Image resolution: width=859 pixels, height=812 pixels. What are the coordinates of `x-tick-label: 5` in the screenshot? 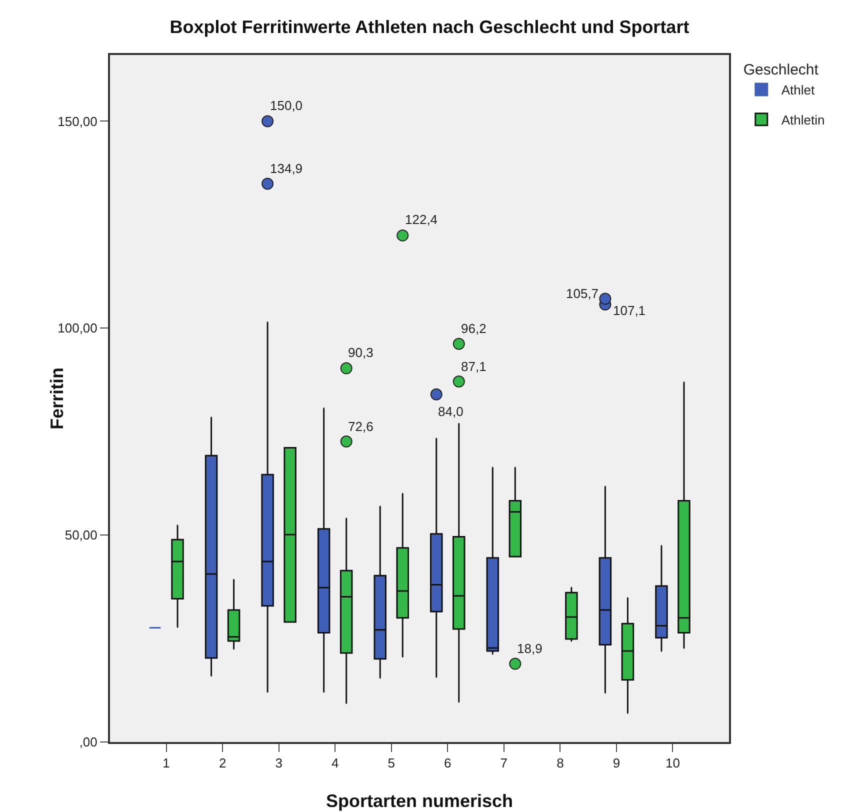 It's located at (391, 763).